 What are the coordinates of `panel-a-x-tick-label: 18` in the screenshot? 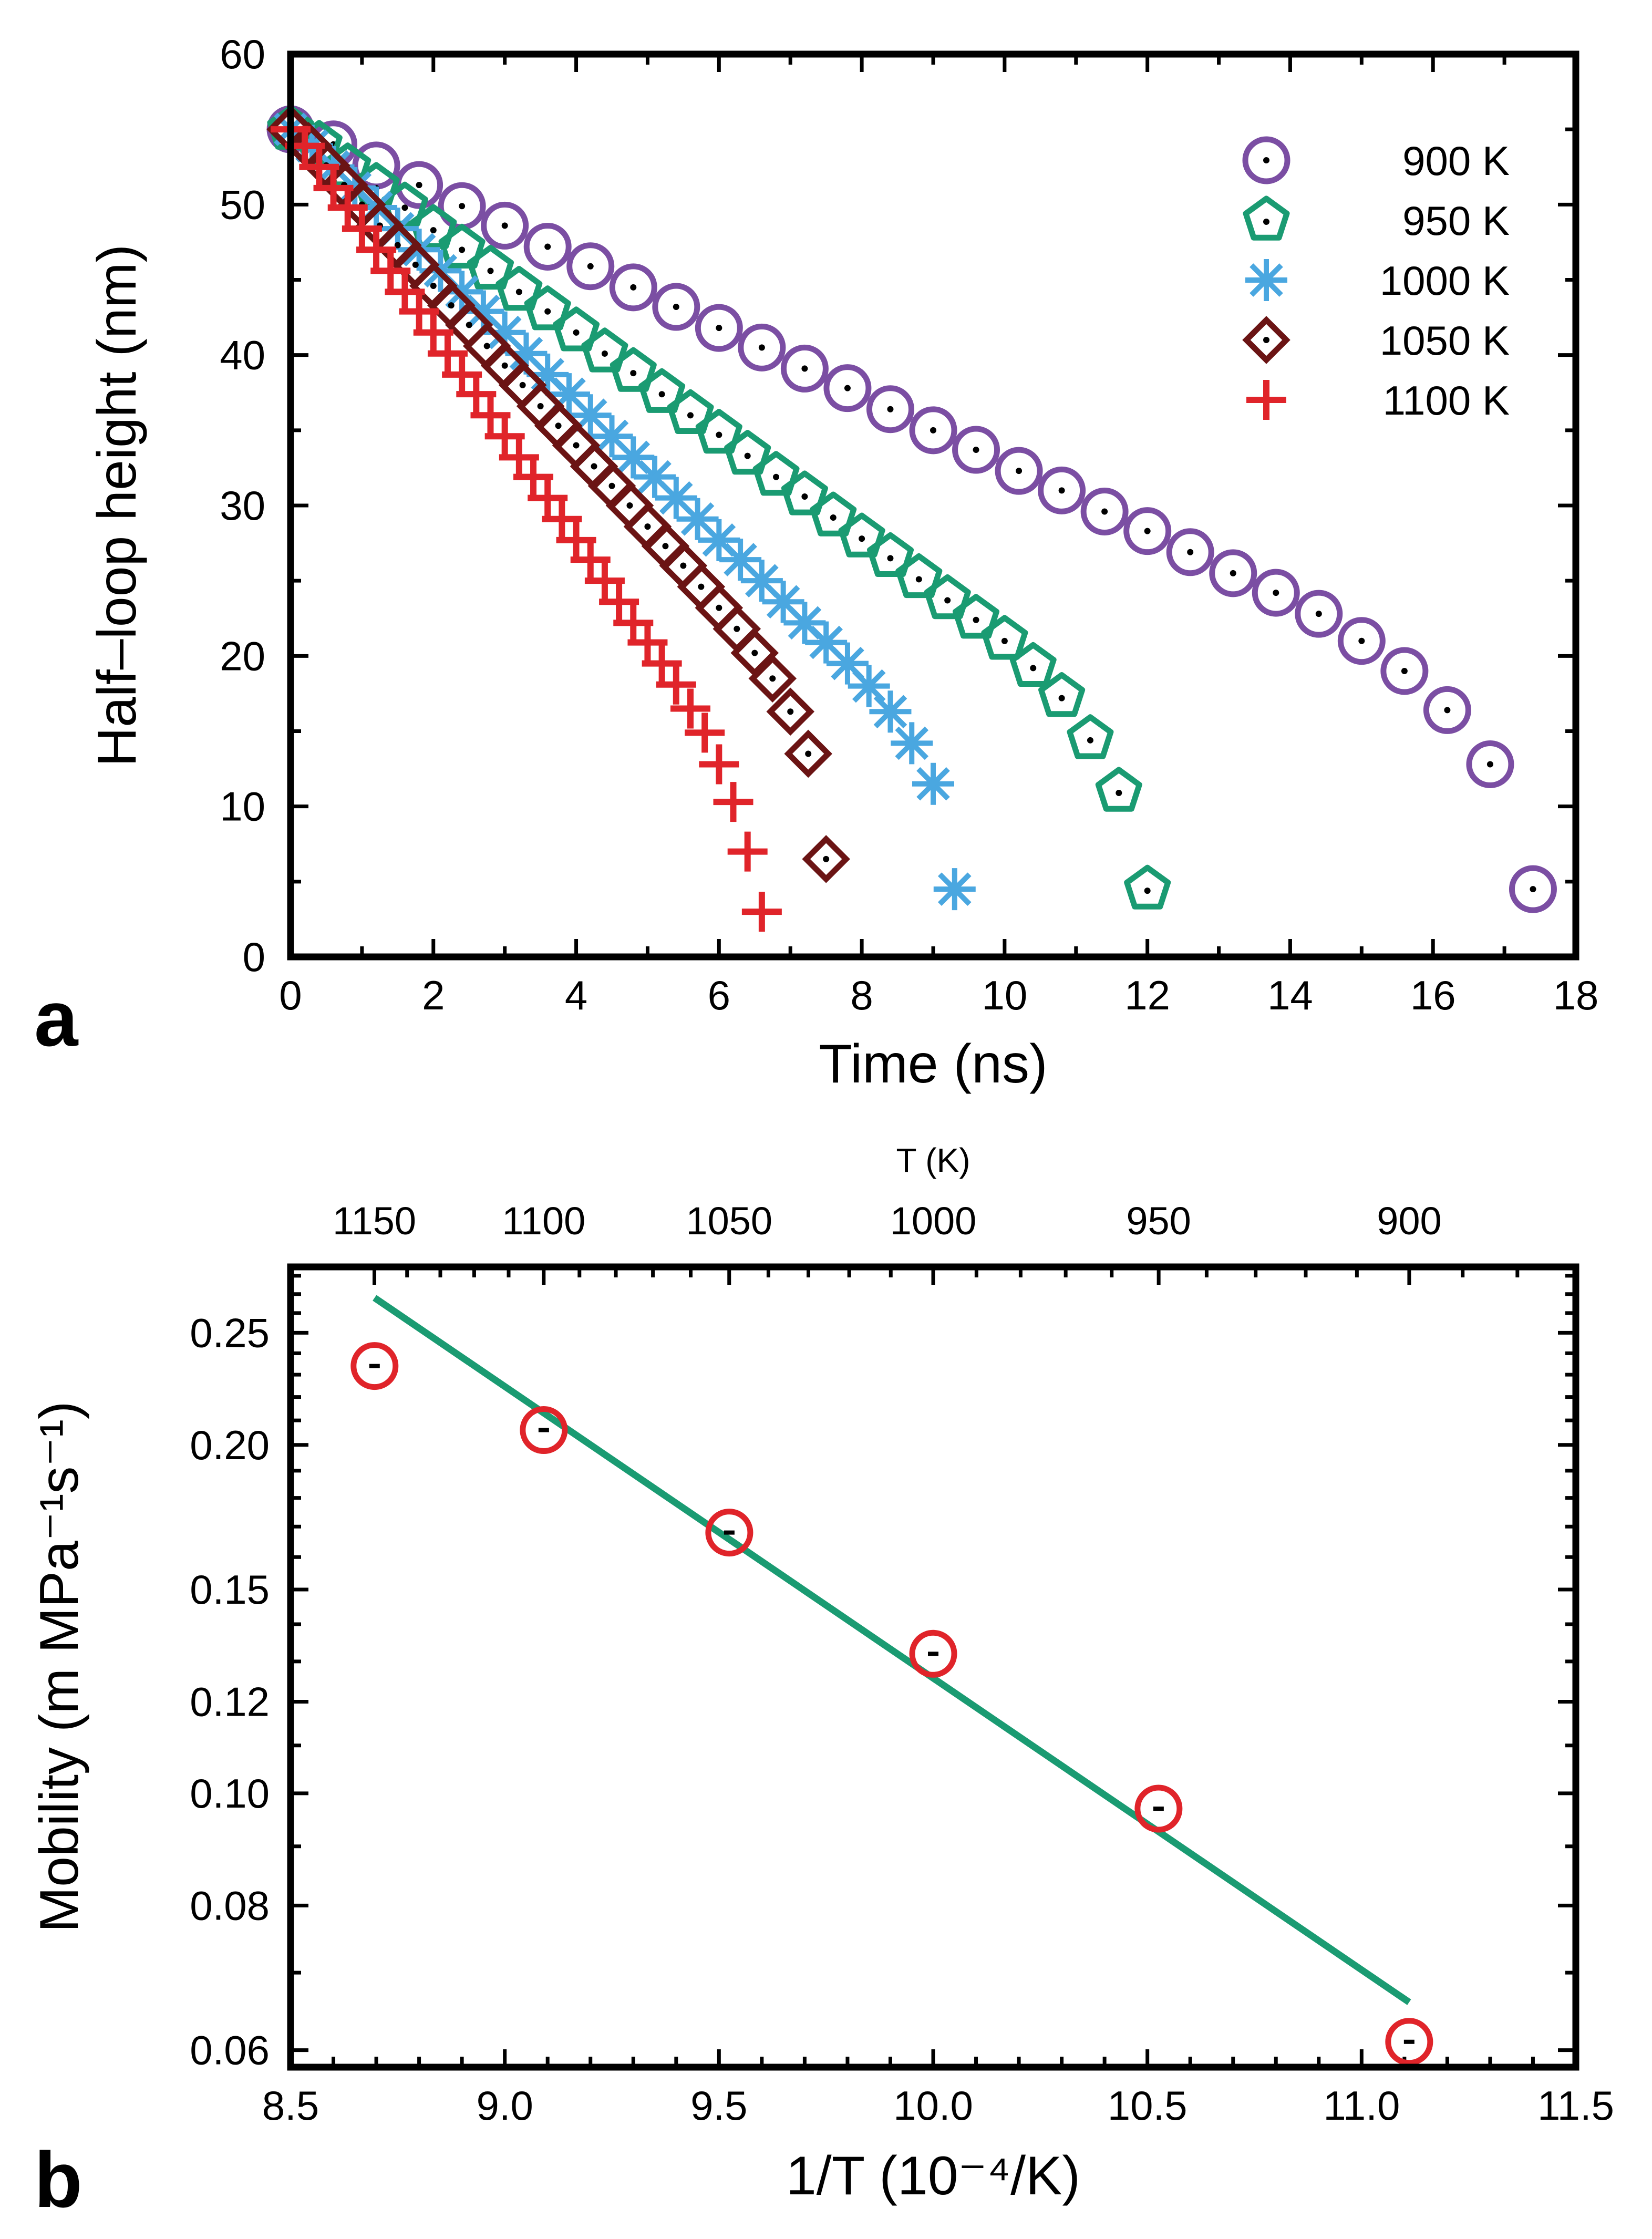 It's located at (1576, 995).